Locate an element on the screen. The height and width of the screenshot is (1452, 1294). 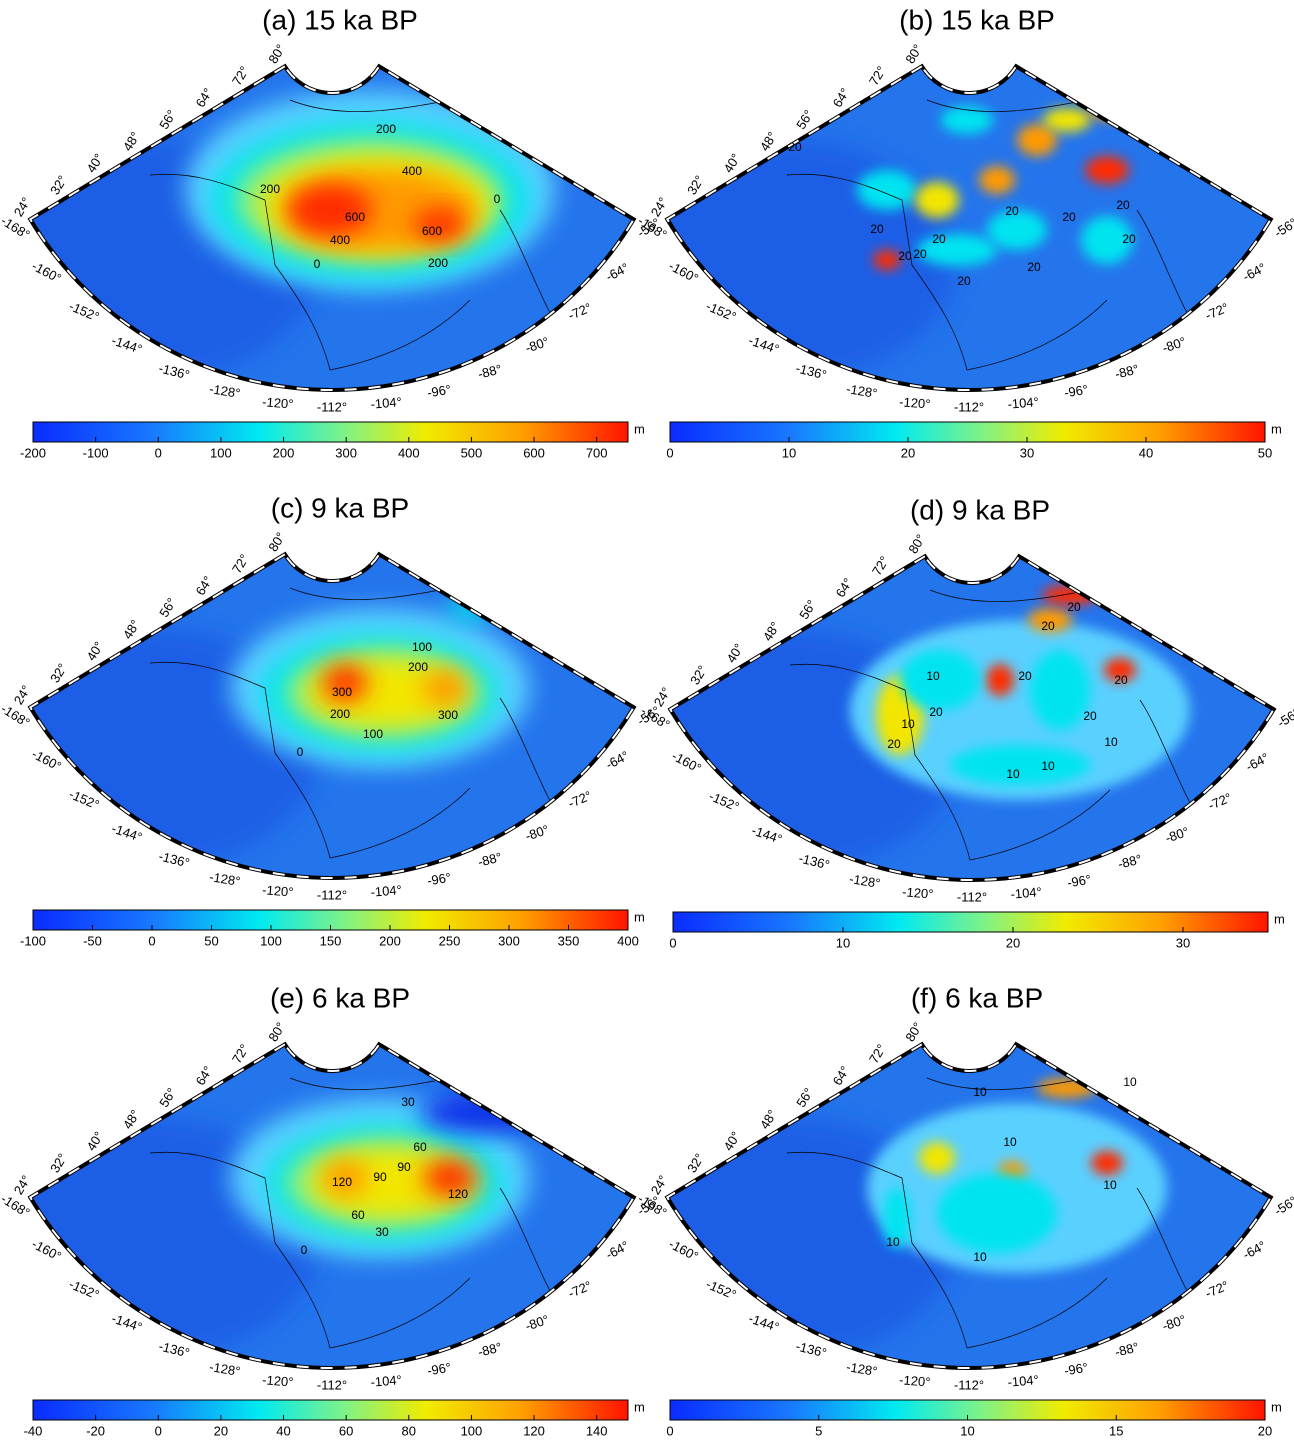
panel-title: (f) 6 ka BP is located at coordinates (977, 997).